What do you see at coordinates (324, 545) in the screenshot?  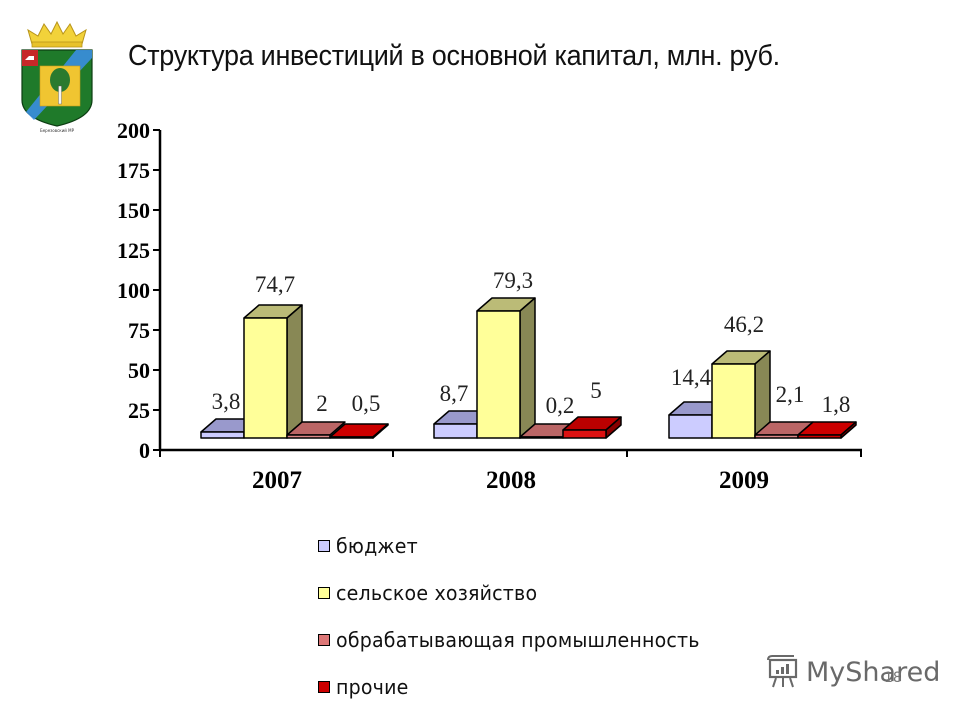 I see `legend-swatch-budget` at bounding box center [324, 545].